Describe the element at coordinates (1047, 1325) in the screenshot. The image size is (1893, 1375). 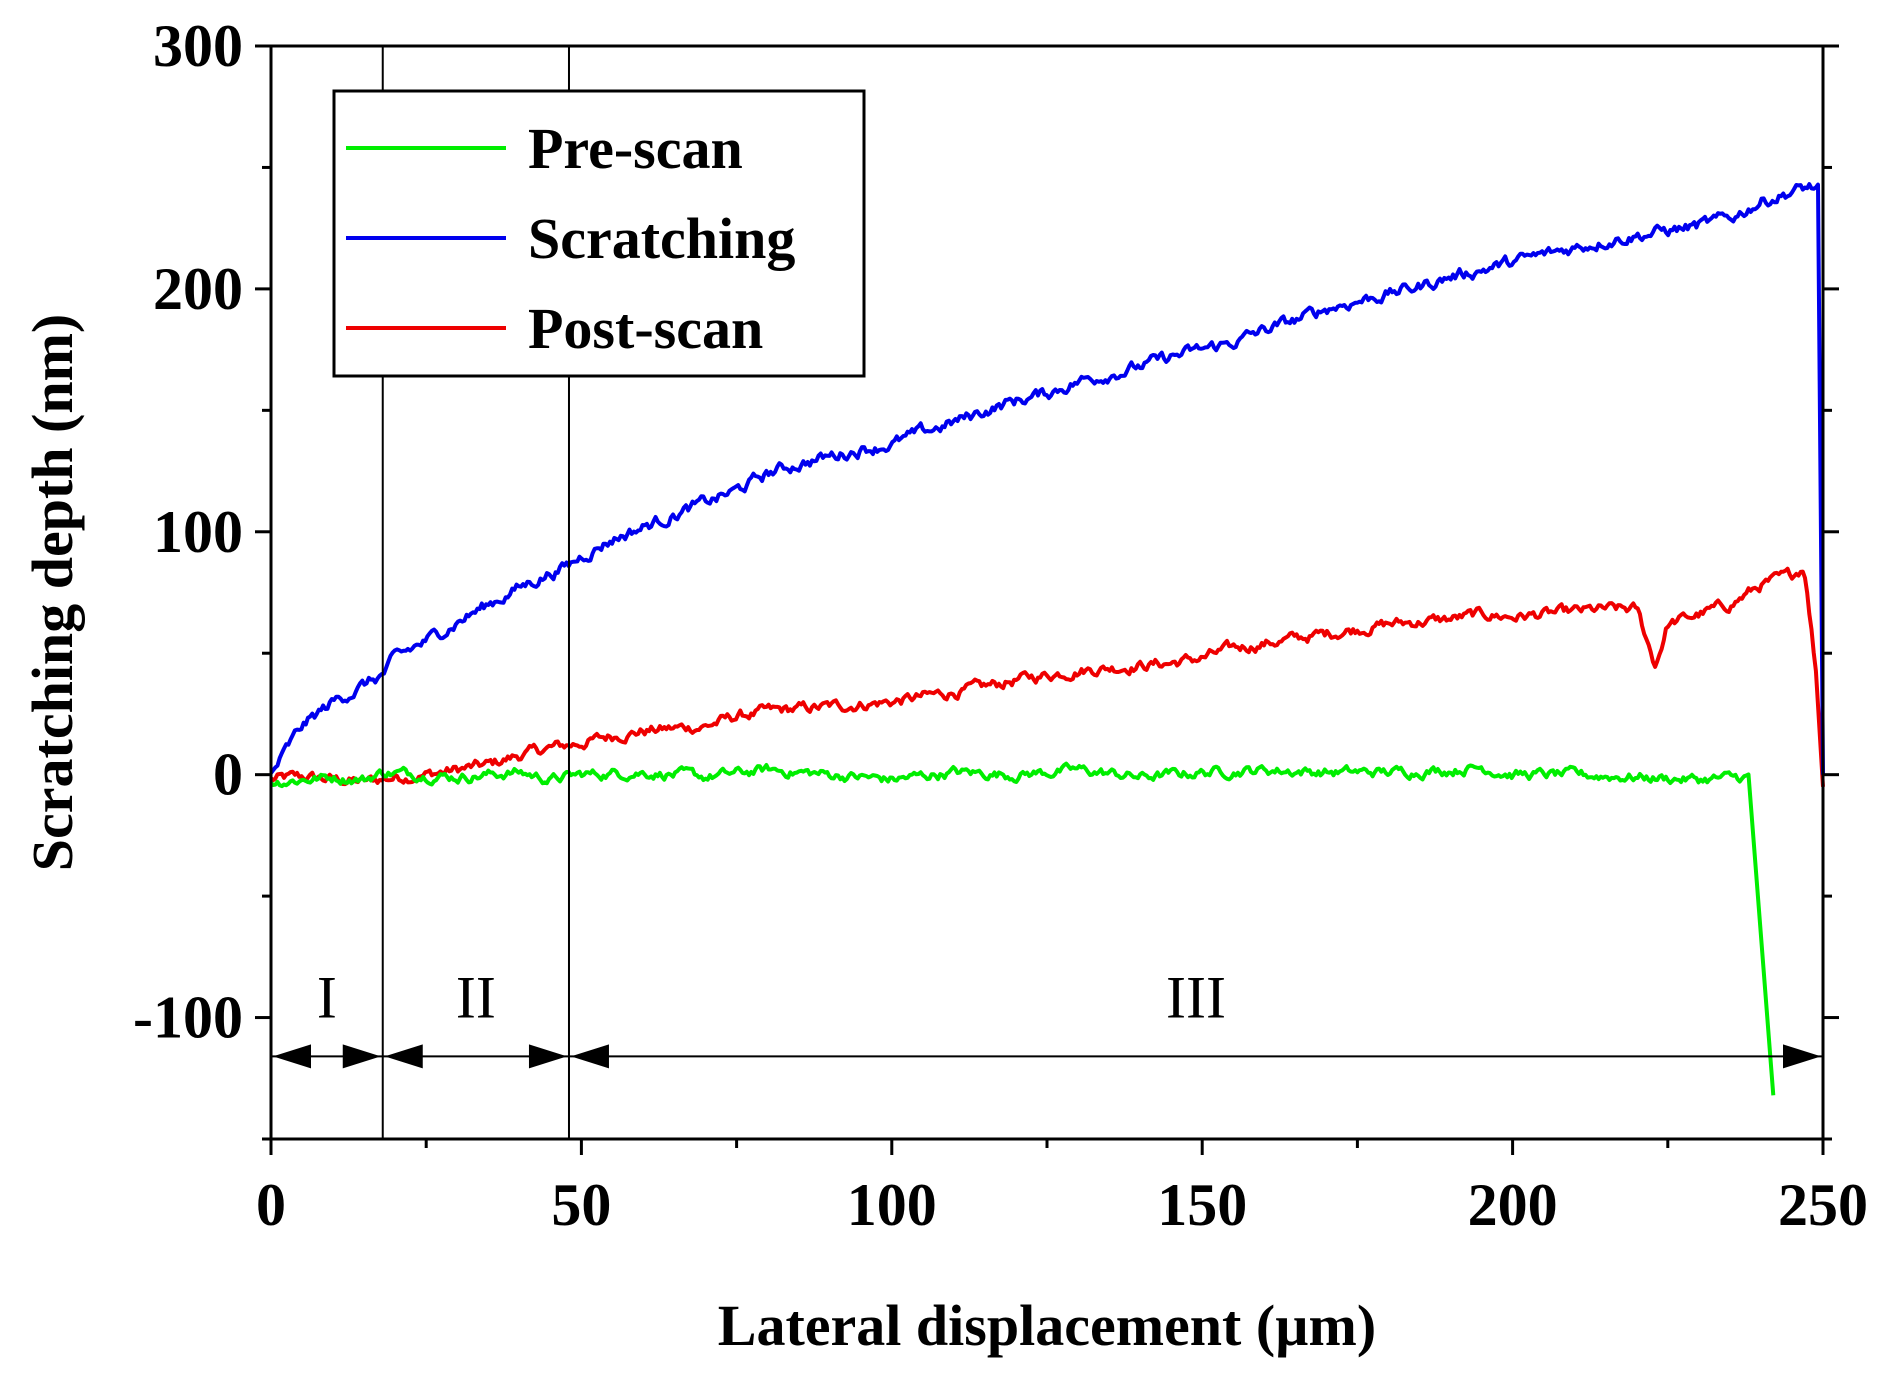
I see `x-axis-title: Lateral displacement (µm)` at that location.